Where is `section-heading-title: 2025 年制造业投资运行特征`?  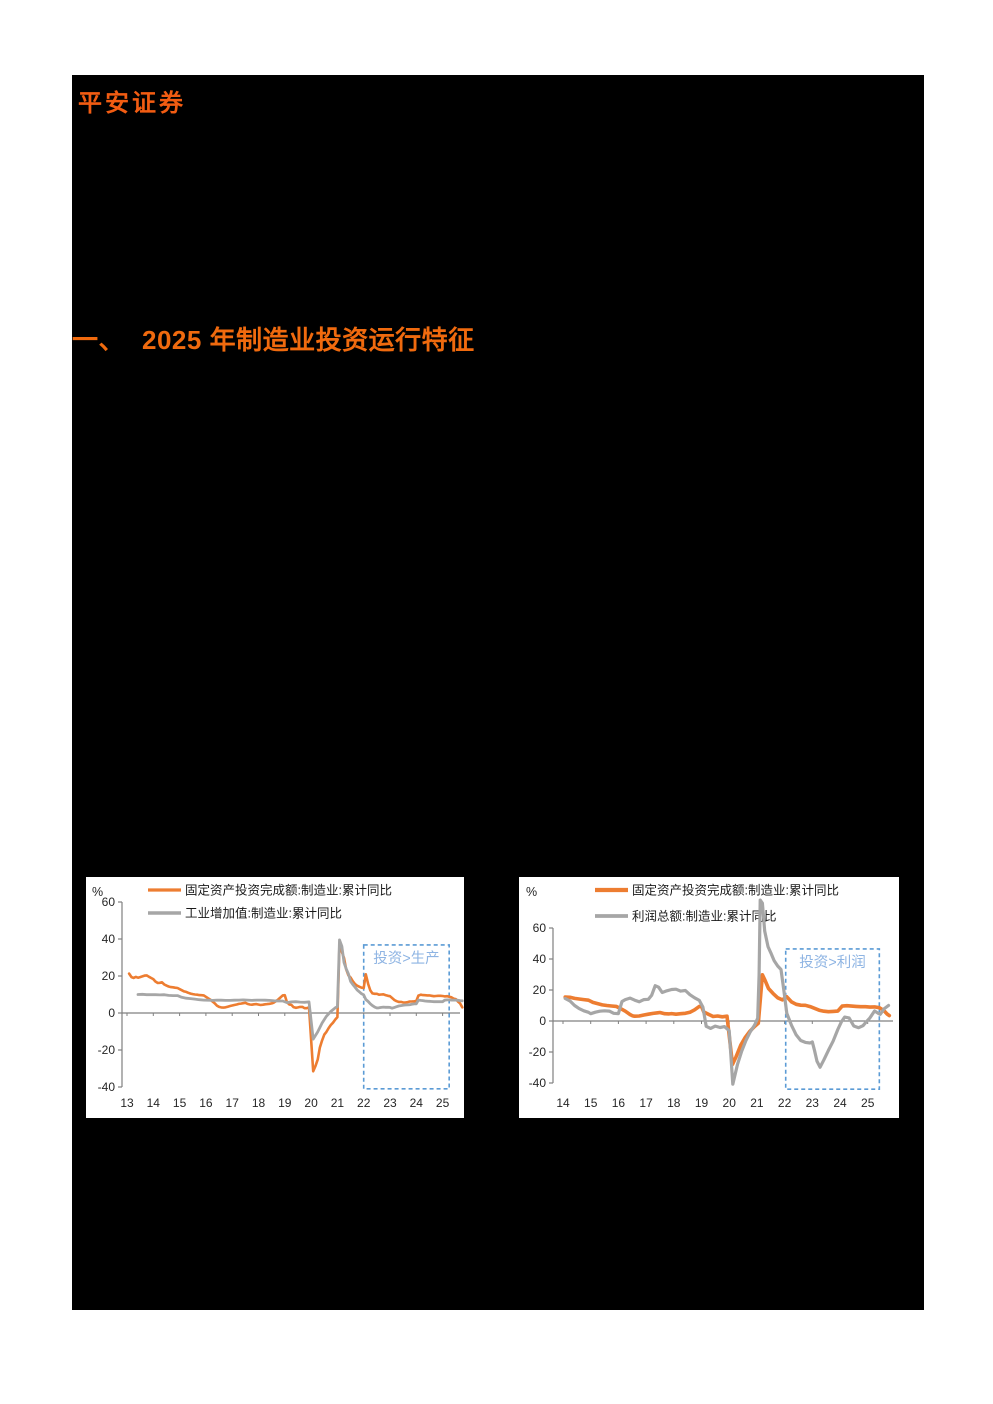 section-heading-title: 2025 年制造业投资运行特征 is located at coordinates (308, 340).